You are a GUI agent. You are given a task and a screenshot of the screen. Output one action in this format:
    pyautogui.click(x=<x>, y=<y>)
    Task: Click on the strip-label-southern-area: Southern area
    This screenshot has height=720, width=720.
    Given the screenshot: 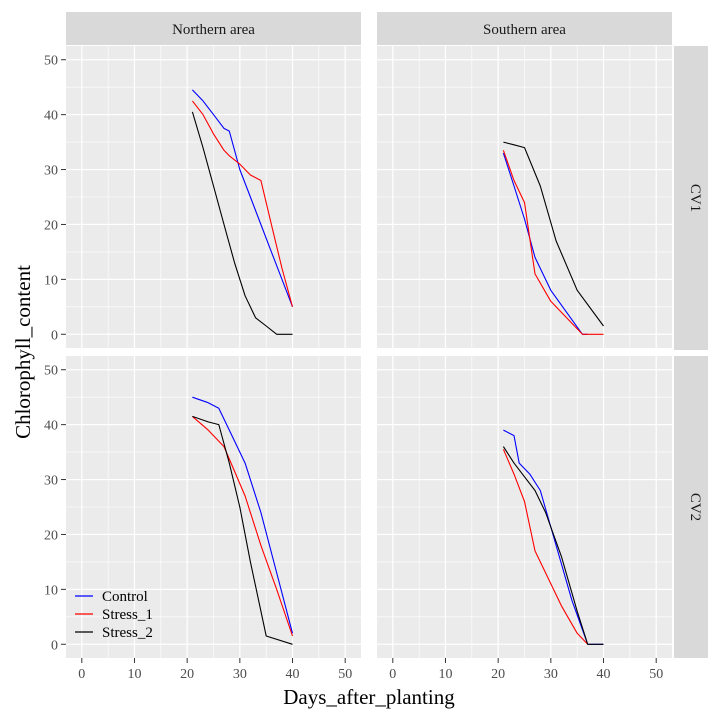 What is the action you would take?
    pyautogui.click(x=524, y=30)
    